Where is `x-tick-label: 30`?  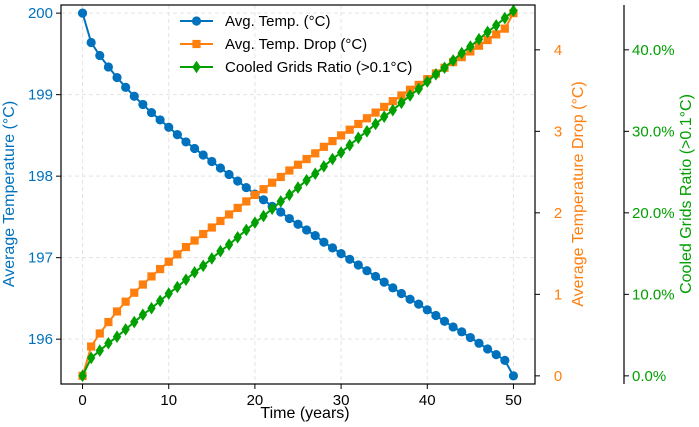
x-tick-label: 30 is located at coordinates (341, 400).